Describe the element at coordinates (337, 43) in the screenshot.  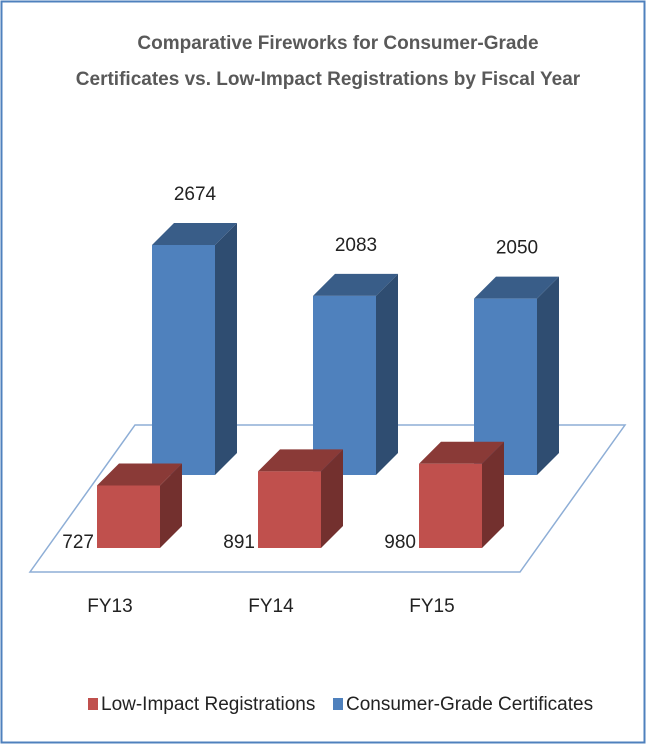
I see `chart-title-line: Comparative Fireworks for Consumer-Grade` at that location.